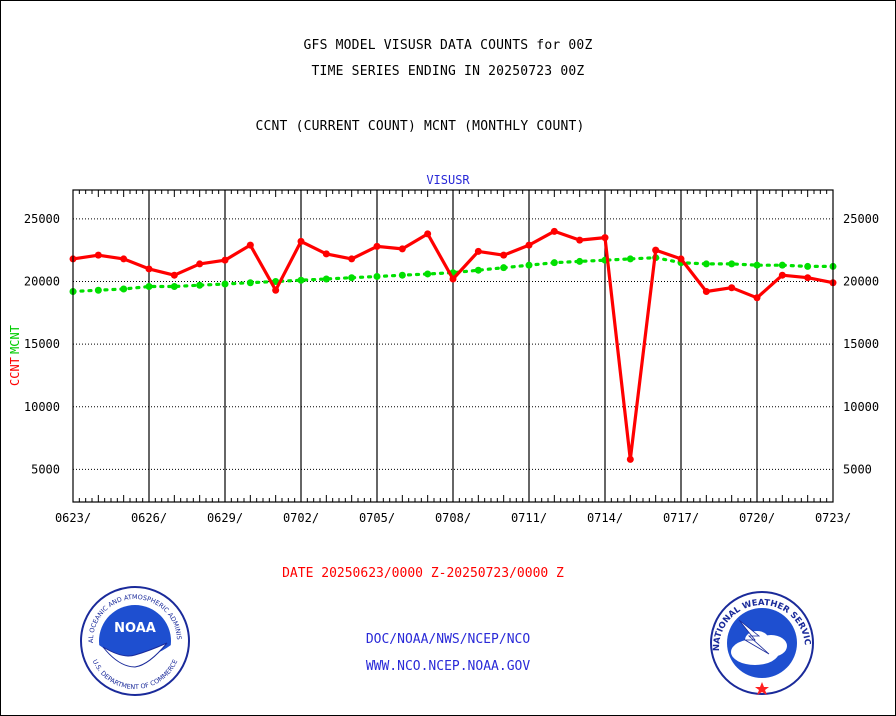 This screenshot has width=896, height=716. Describe the element at coordinates (15, 371) in the screenshot. I see `y-axis-label-ccnt: CCNT` at that location.